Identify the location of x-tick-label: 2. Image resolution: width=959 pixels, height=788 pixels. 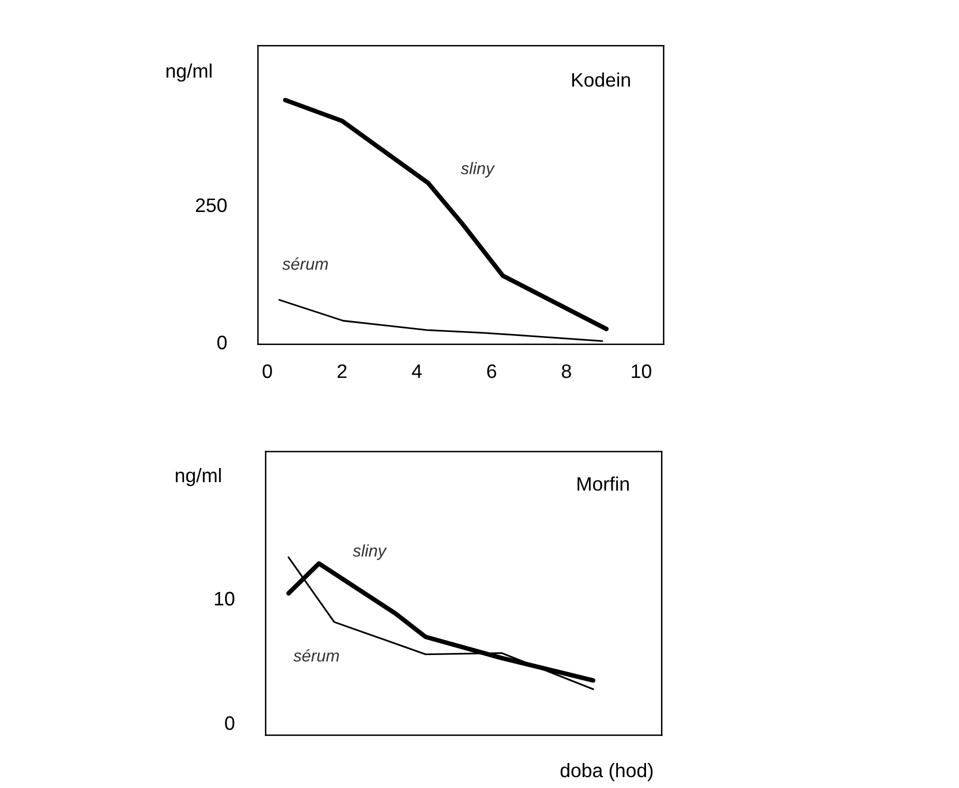
(342, 371).